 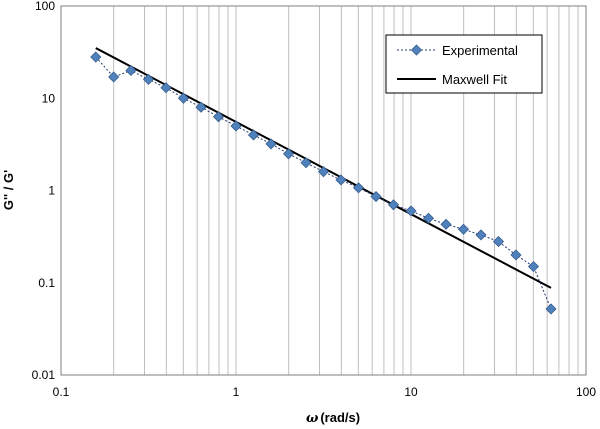 I want to click on x-axis-title-unit: (rad/s), so click(x=340, y=417).